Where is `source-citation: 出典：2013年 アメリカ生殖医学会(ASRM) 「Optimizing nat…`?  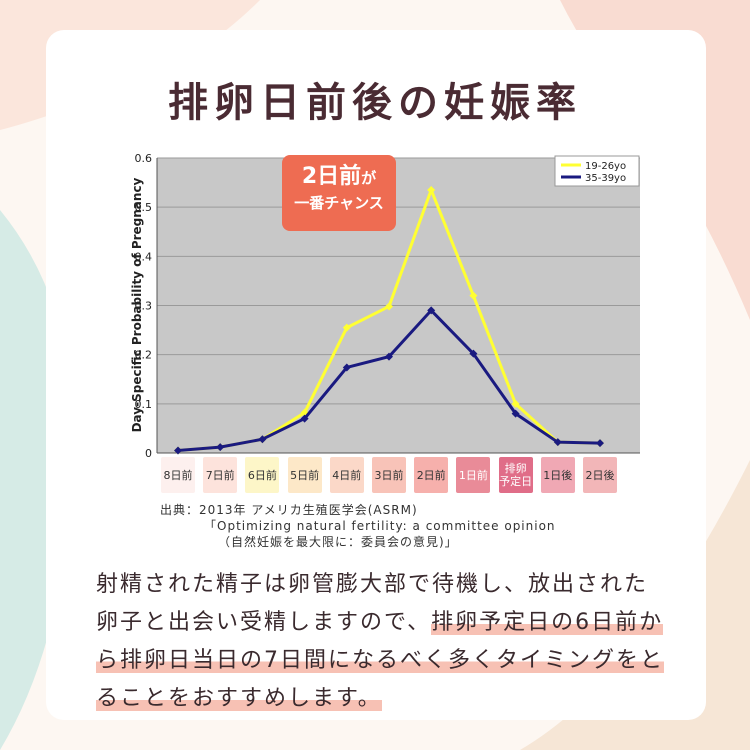
source-citation: 出典：2013年 アメリカ生殖医学会(ASRM) 「Optimizing nat… is located at coordinates (395, 526).